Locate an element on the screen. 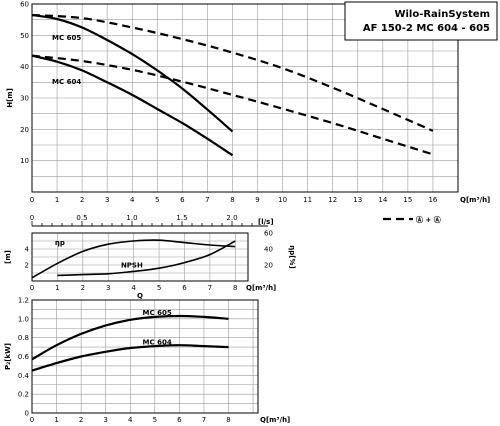 The image size is (500, 426). ls-tick-label: 1.5 is located at coordinates (181, 218).